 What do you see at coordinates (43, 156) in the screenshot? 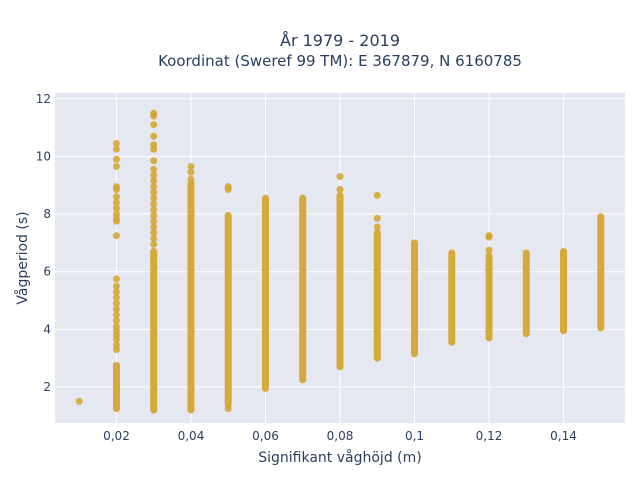
I see `y-tick-label: 10` at bounding box center [43, 156].